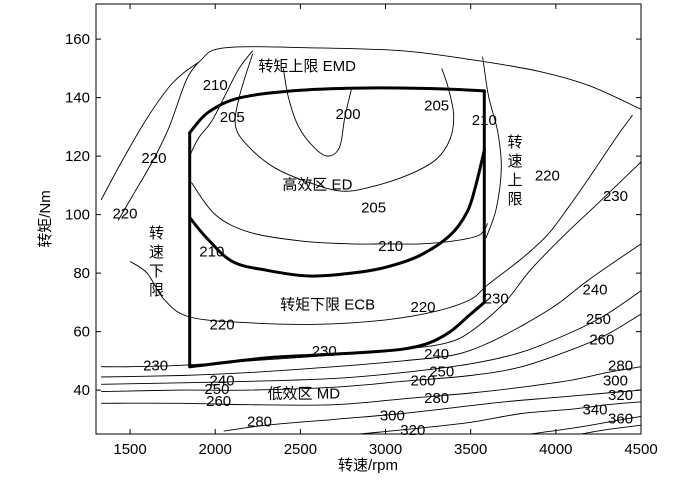  What do you see at coordinates (221, 103) in the screenshot?
I see `contour-c210-a` at bounding box center [221, 103].